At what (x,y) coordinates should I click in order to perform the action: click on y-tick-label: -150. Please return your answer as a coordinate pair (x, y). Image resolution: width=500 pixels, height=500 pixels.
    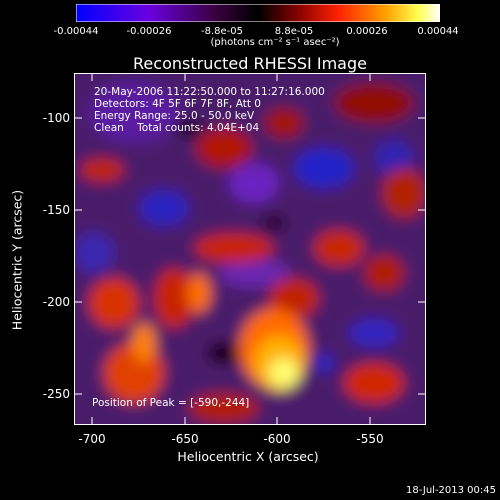
    Looking at the image, I should click on (56, 210).